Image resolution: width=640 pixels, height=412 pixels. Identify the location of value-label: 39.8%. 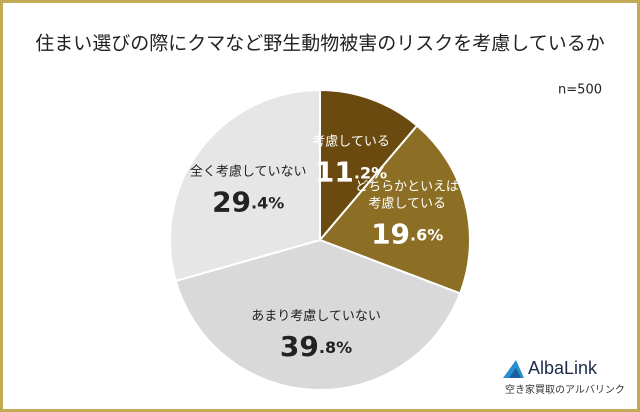
(316, 346).